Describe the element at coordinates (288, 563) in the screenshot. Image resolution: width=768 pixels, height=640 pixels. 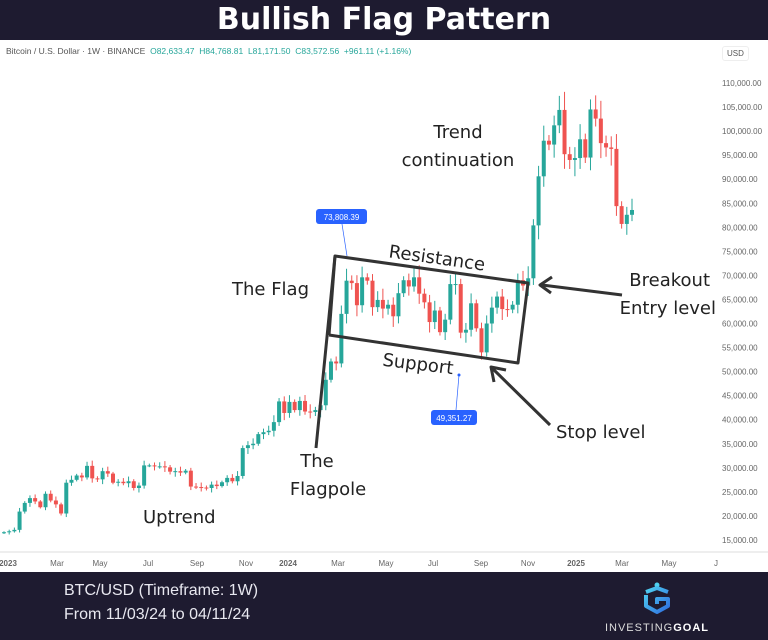
I see `x-tick-label: 2024` at that location.